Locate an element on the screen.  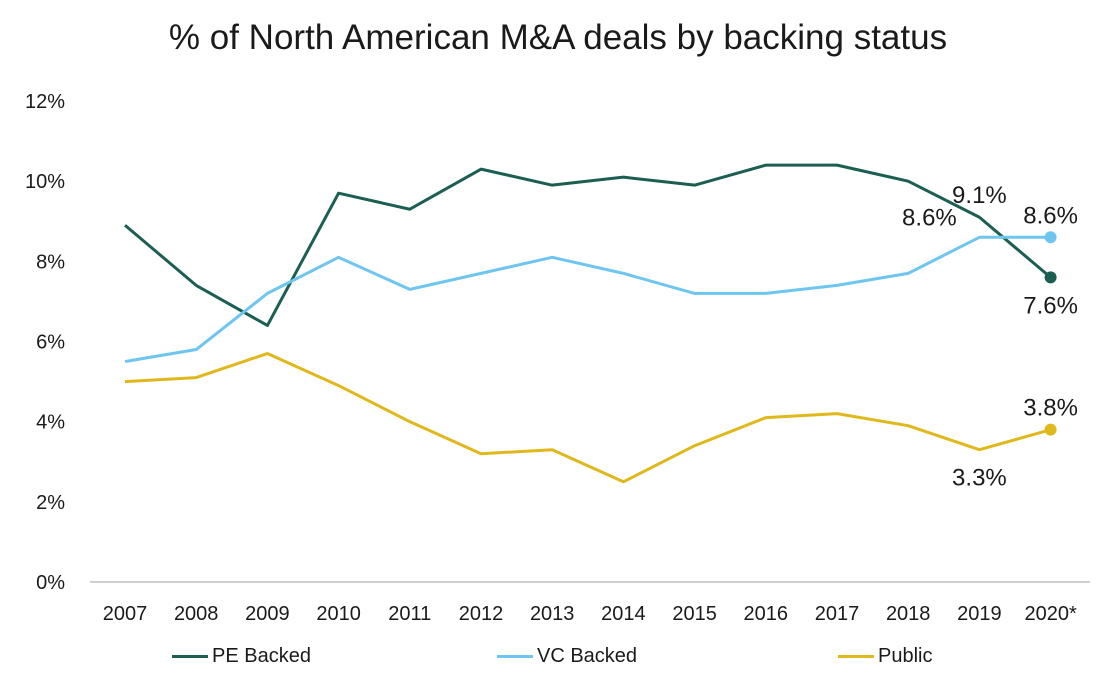
x-tick-label: 2019 is located at coordinates (979, 614).